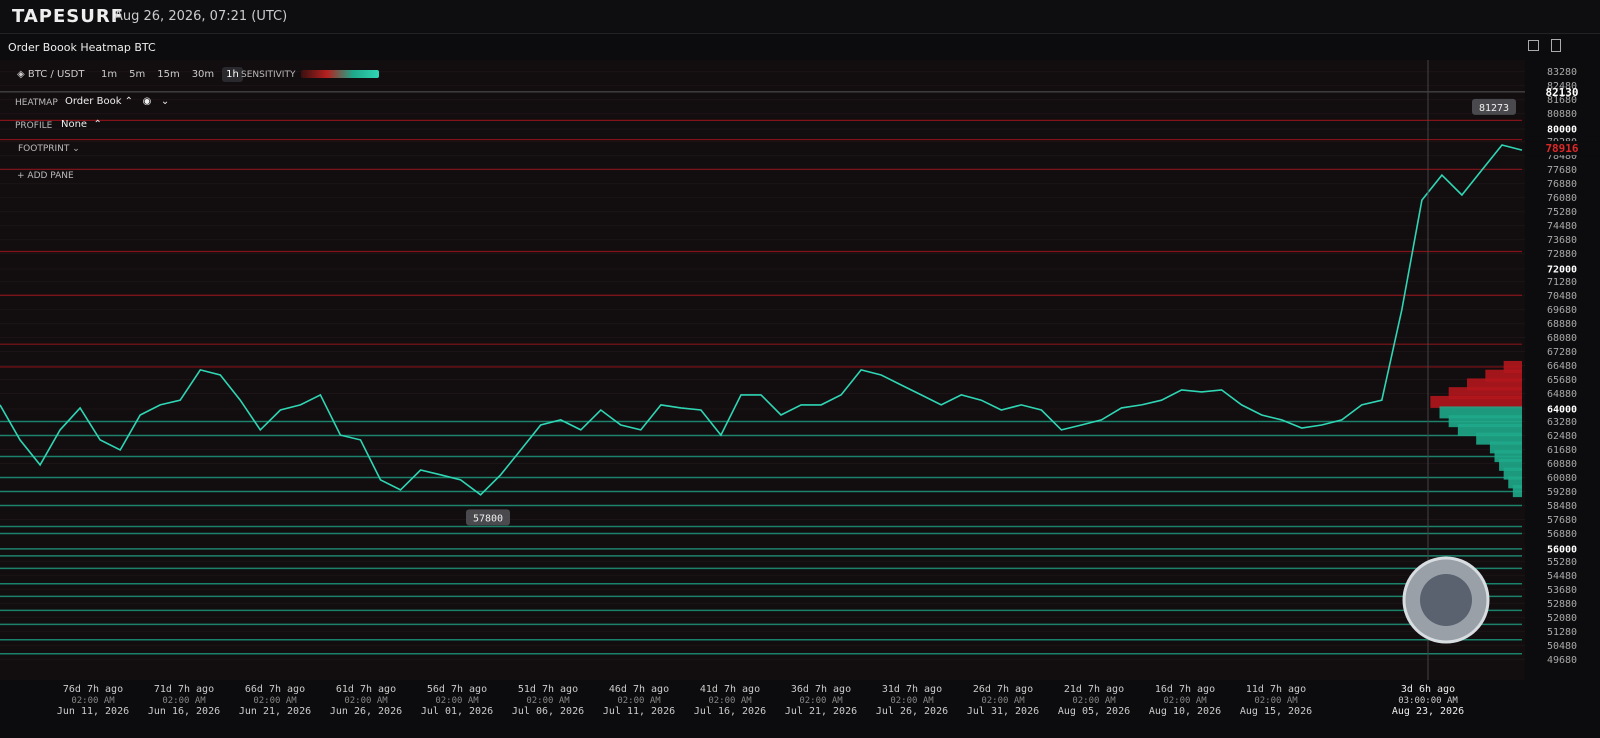 The height and width of the screenshot is (738, 1600). I want to click on coin-inner, so click(1446, 600).